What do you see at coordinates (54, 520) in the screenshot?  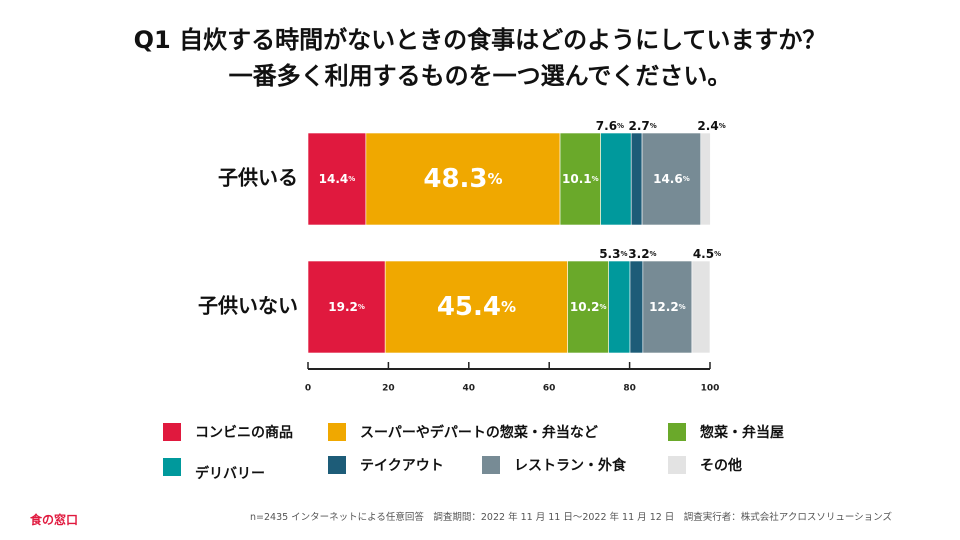 I see `brand-logo-text: 食の窓口` at bounding box center [54, 520].